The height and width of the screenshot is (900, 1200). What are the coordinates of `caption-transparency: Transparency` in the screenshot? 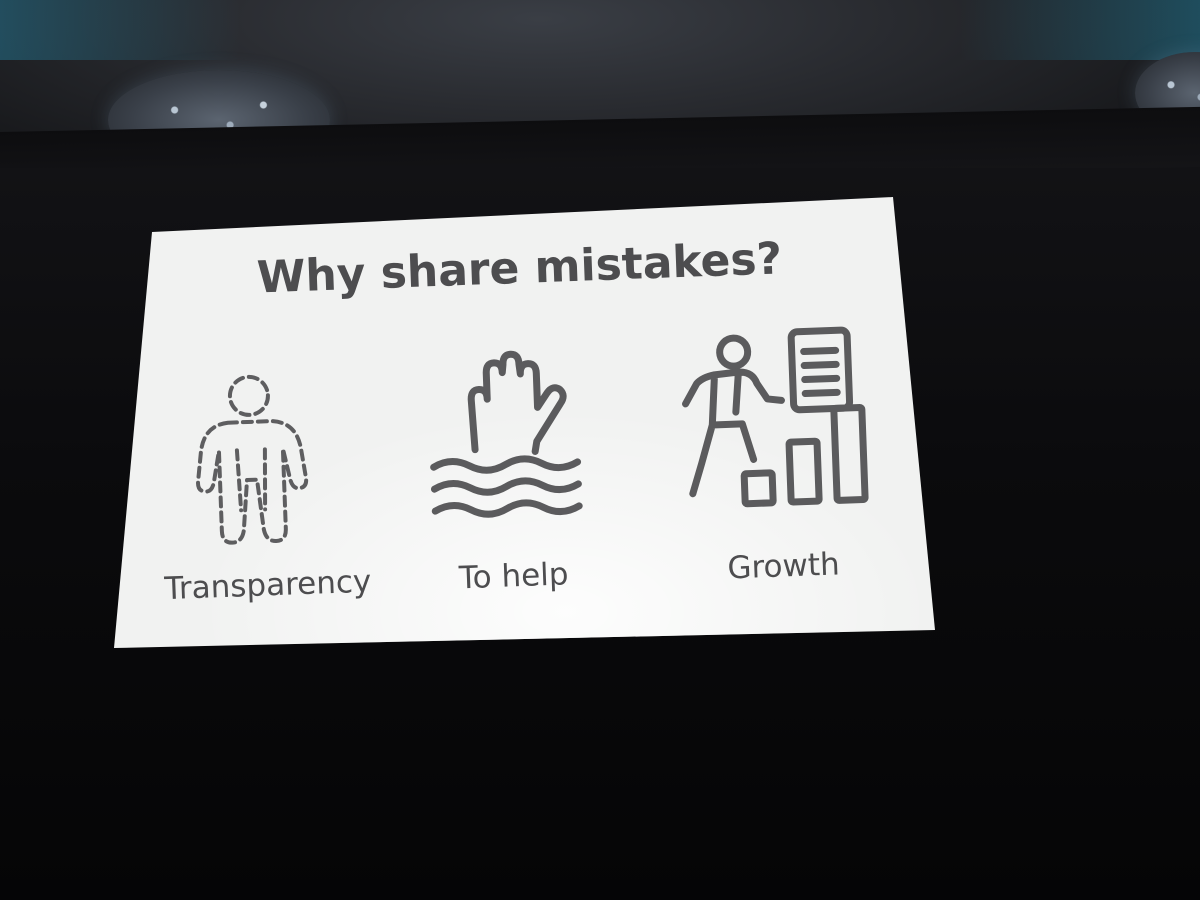 It's located at (267, 586).